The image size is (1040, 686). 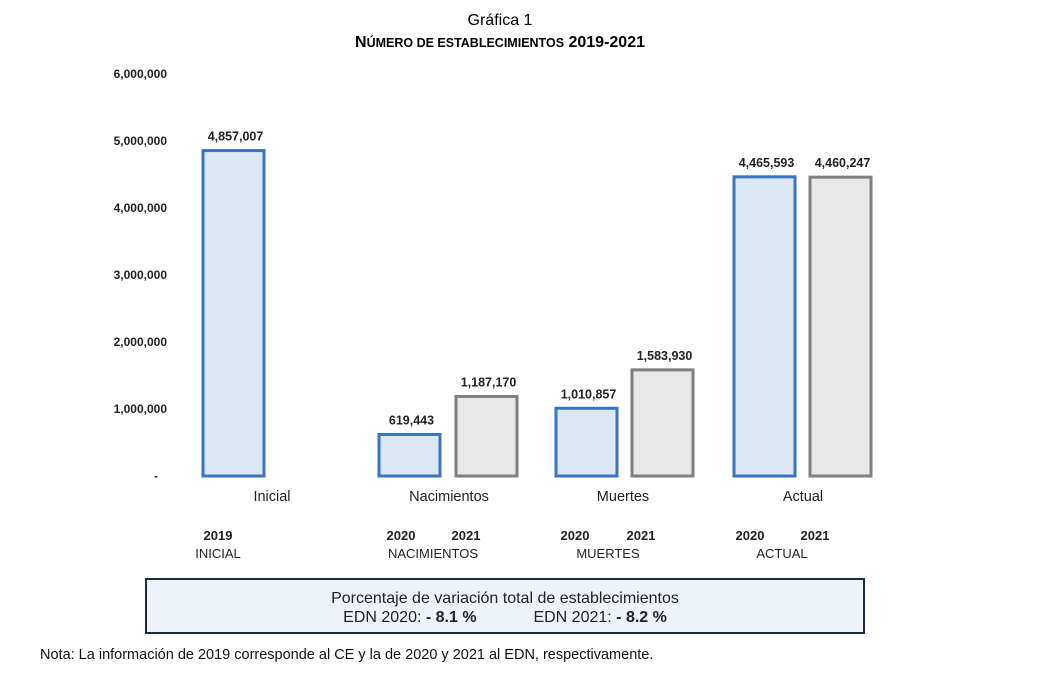 What do you see at coordinates (606, 42) in the screenshot?
I see `title-years: 2019-2021` at bounding box center [606, 42].